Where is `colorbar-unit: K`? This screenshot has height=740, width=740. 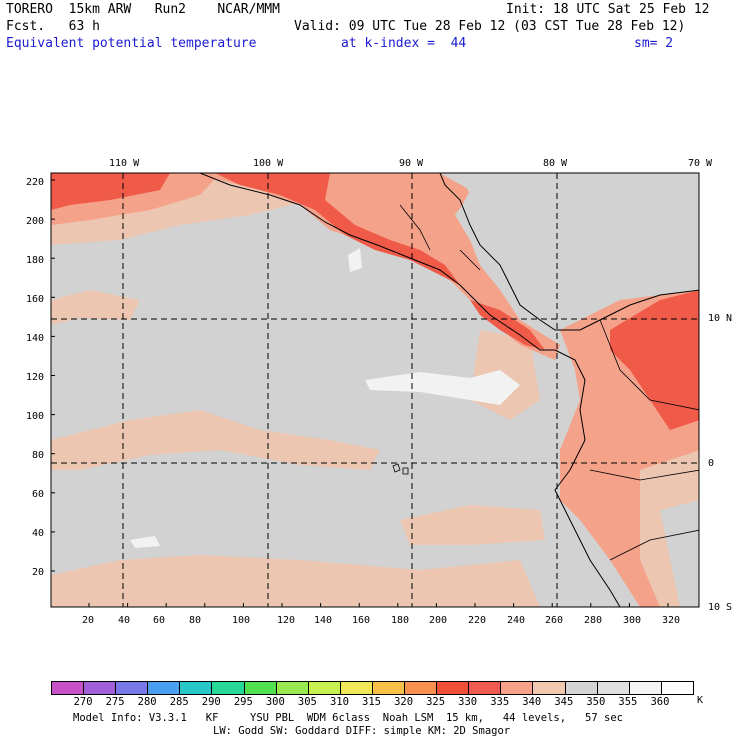 colorbar-unit: K is located at coordinates (700, 700).